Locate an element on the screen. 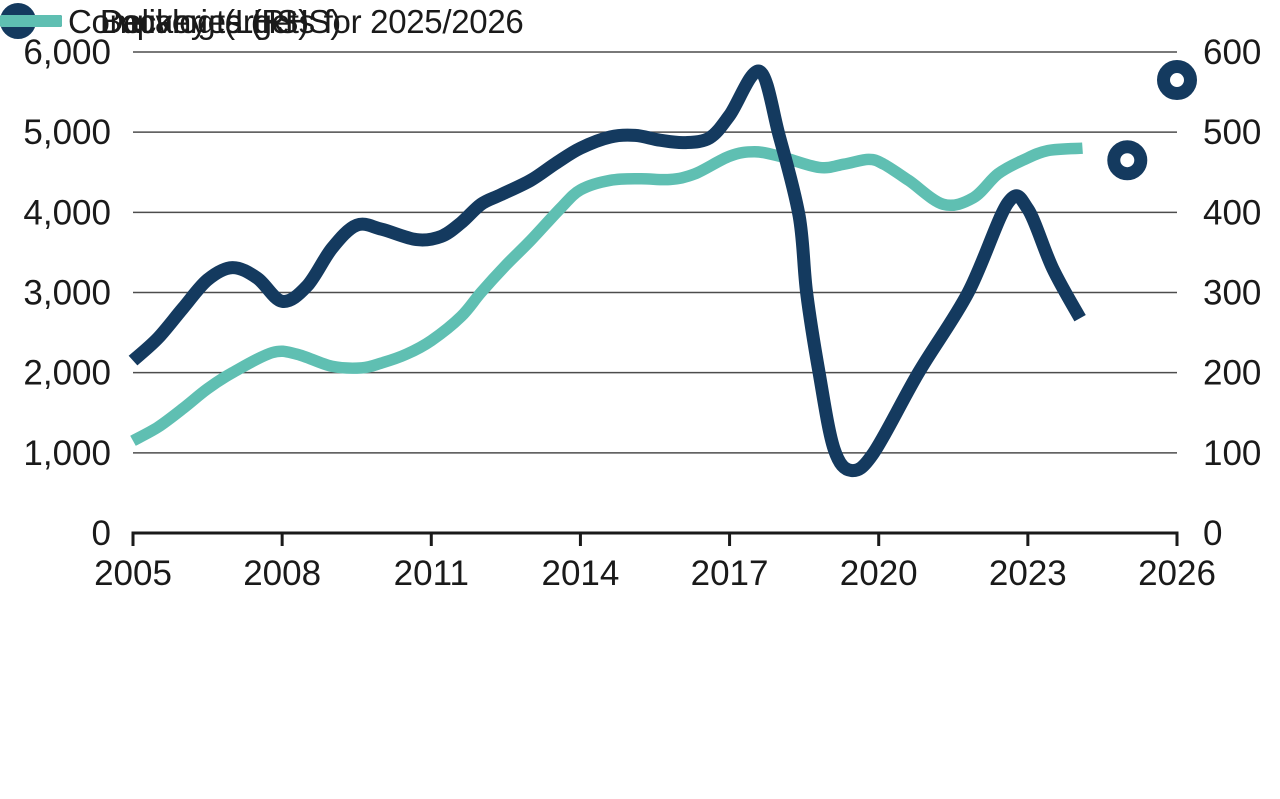 Image resolution: width=1280 pixels, height=799 pixels. x-axis-tick-label: 2017 is located at coordinates (730, 573).